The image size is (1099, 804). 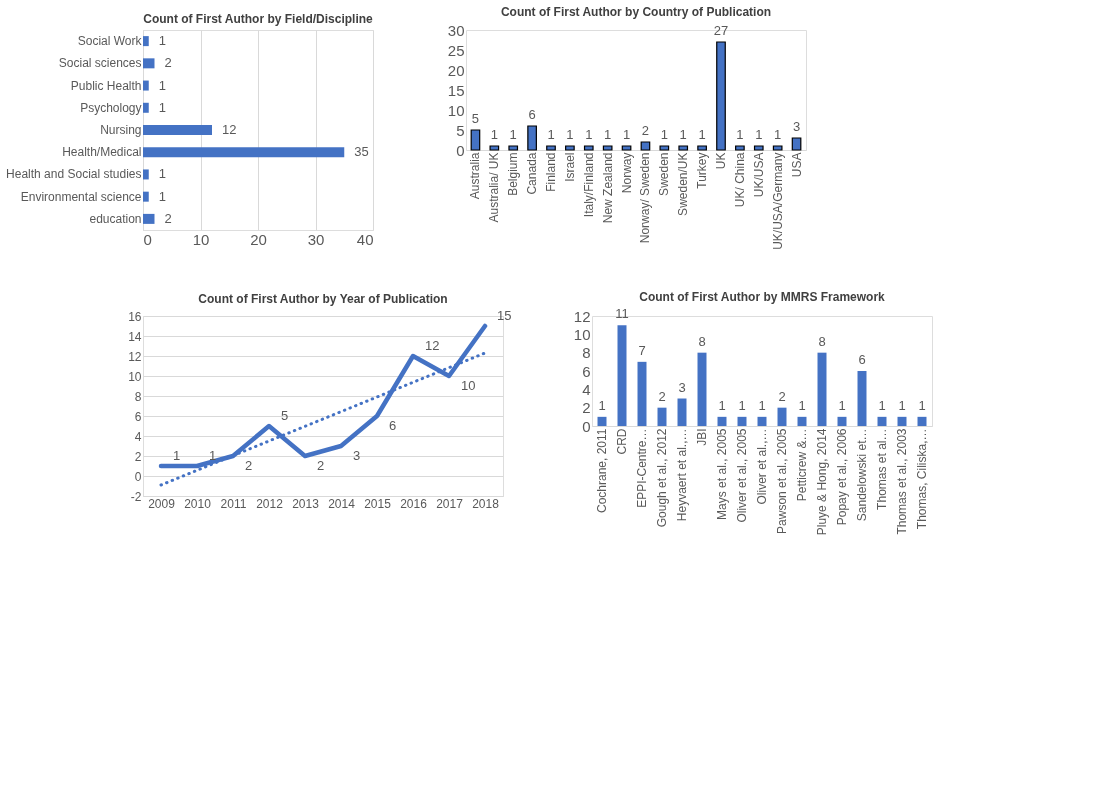 I want to click on y-tick-label: Social Work, so click(x=110, y=41).